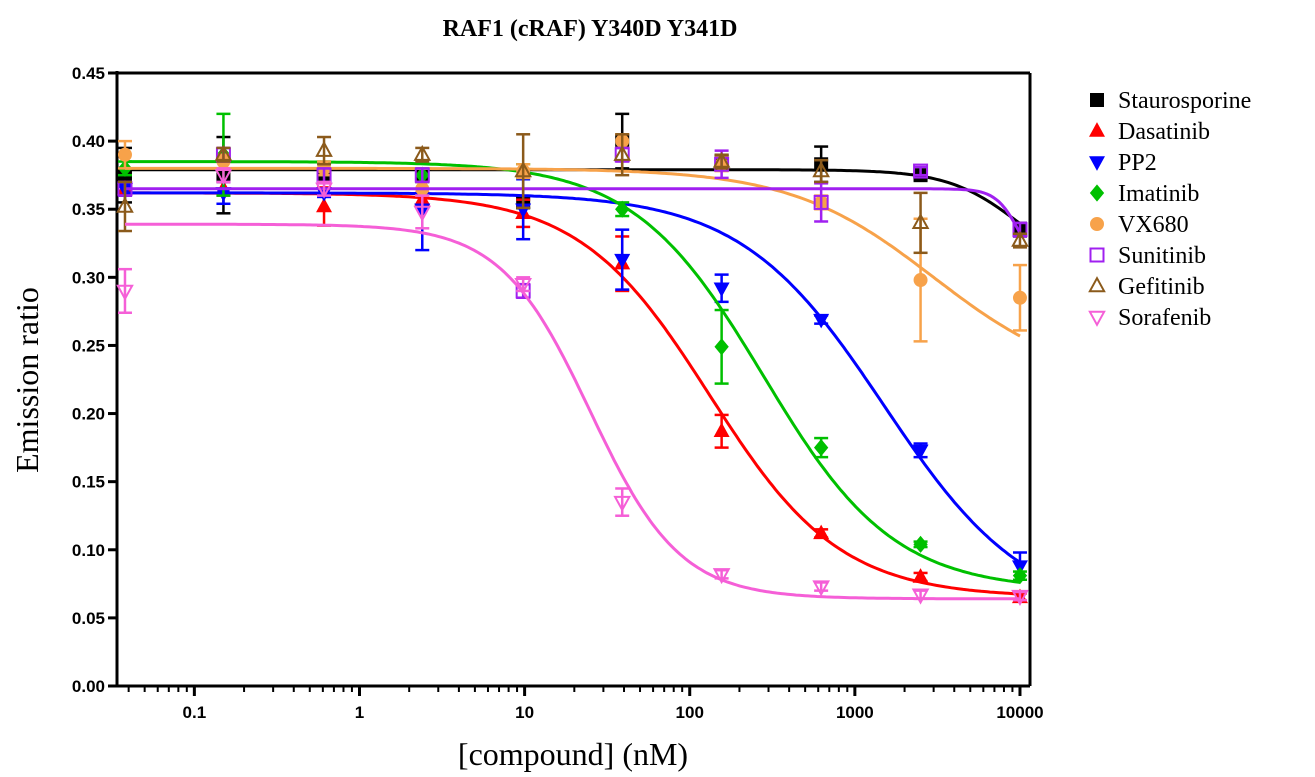 The image size is (1315, 777). Describe the element at coordinates (27, 380) in the screenshot. I see `y-axis-label: Emission ratio` at that location.